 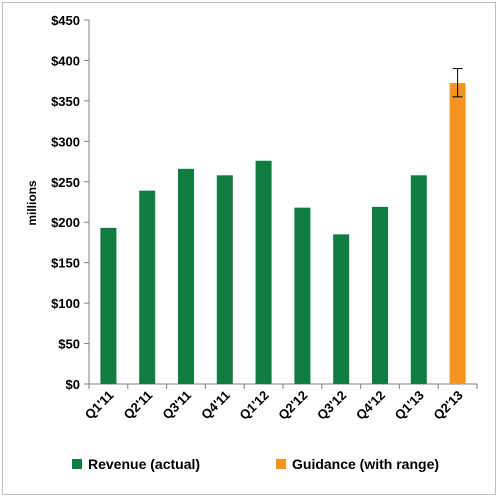 What do you see at coordinates (32, 203) in the screenshot?
I see `y-axis-label: millions` at bounding box center [32, 203].